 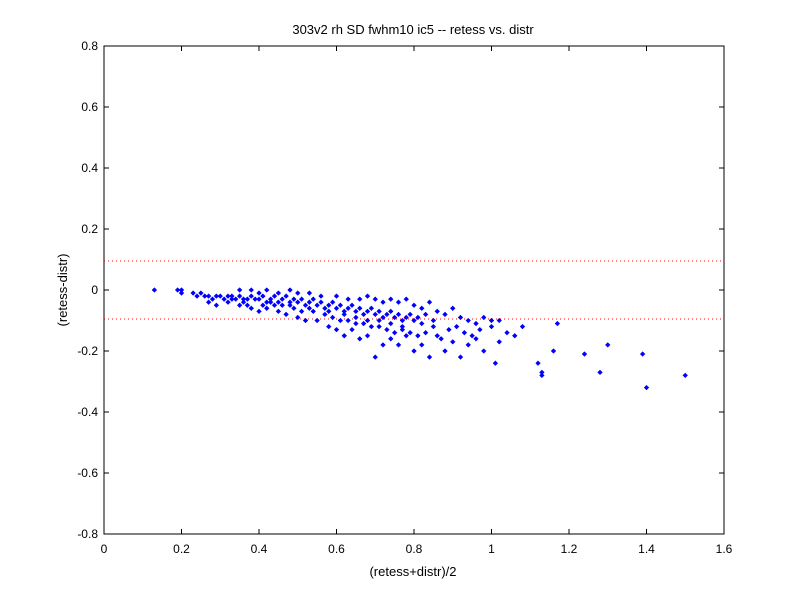 What do you see at coordinates (89, 107) in the screenshot?
I see `y-tick-label: 0.6` at bounding box center [89, 107].